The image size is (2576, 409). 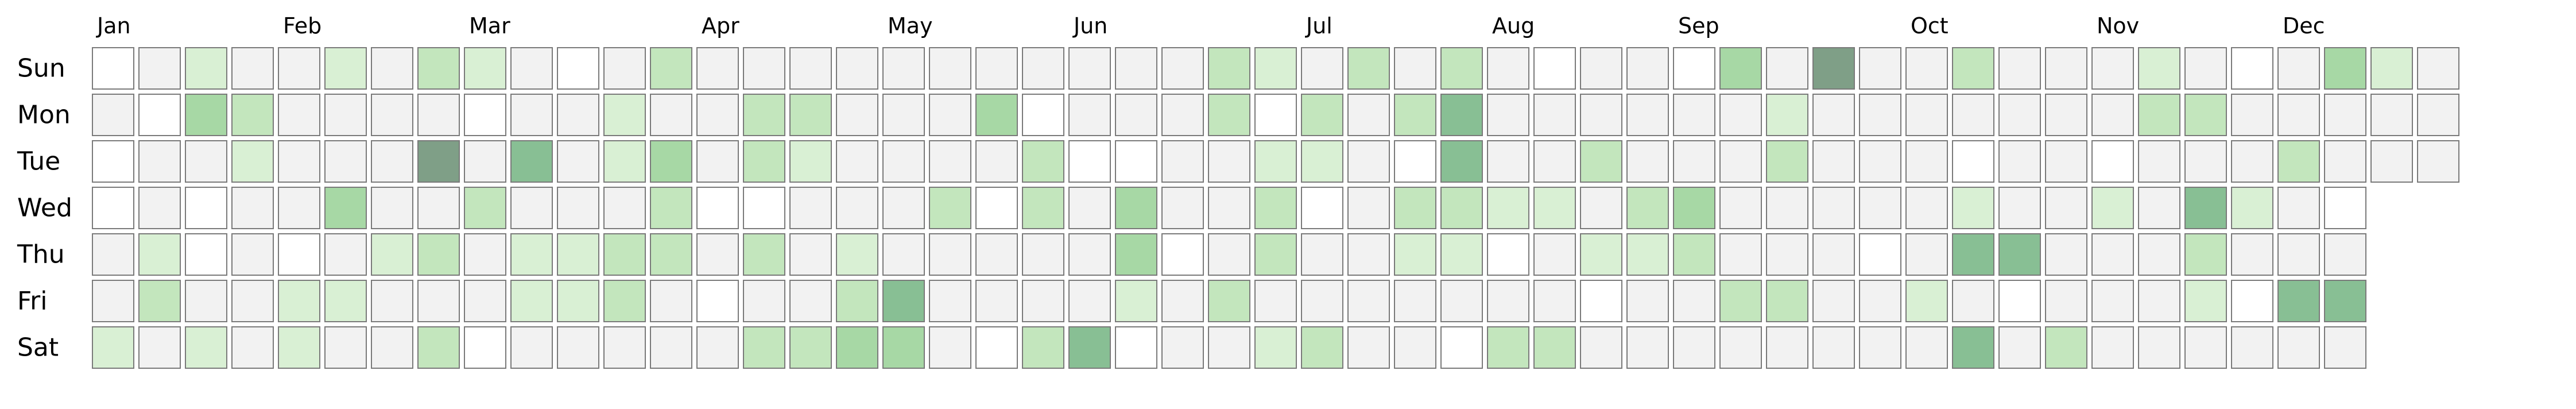 I want to click on day-label-mon: Mon, so click(x=44, y=115).